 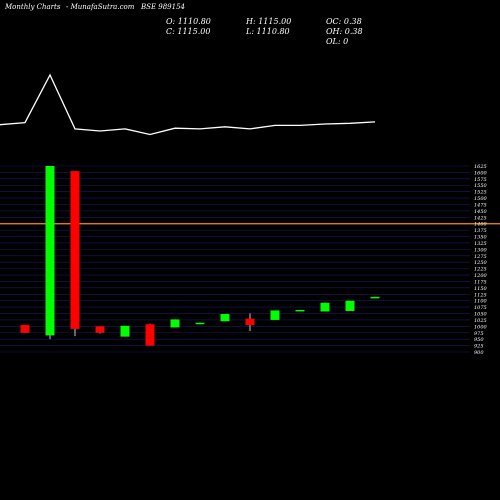 What do you see at coordinates (481, 250) in the screenshot?
I see `price-tick-label: 1300` at bounding box center [481, 250].